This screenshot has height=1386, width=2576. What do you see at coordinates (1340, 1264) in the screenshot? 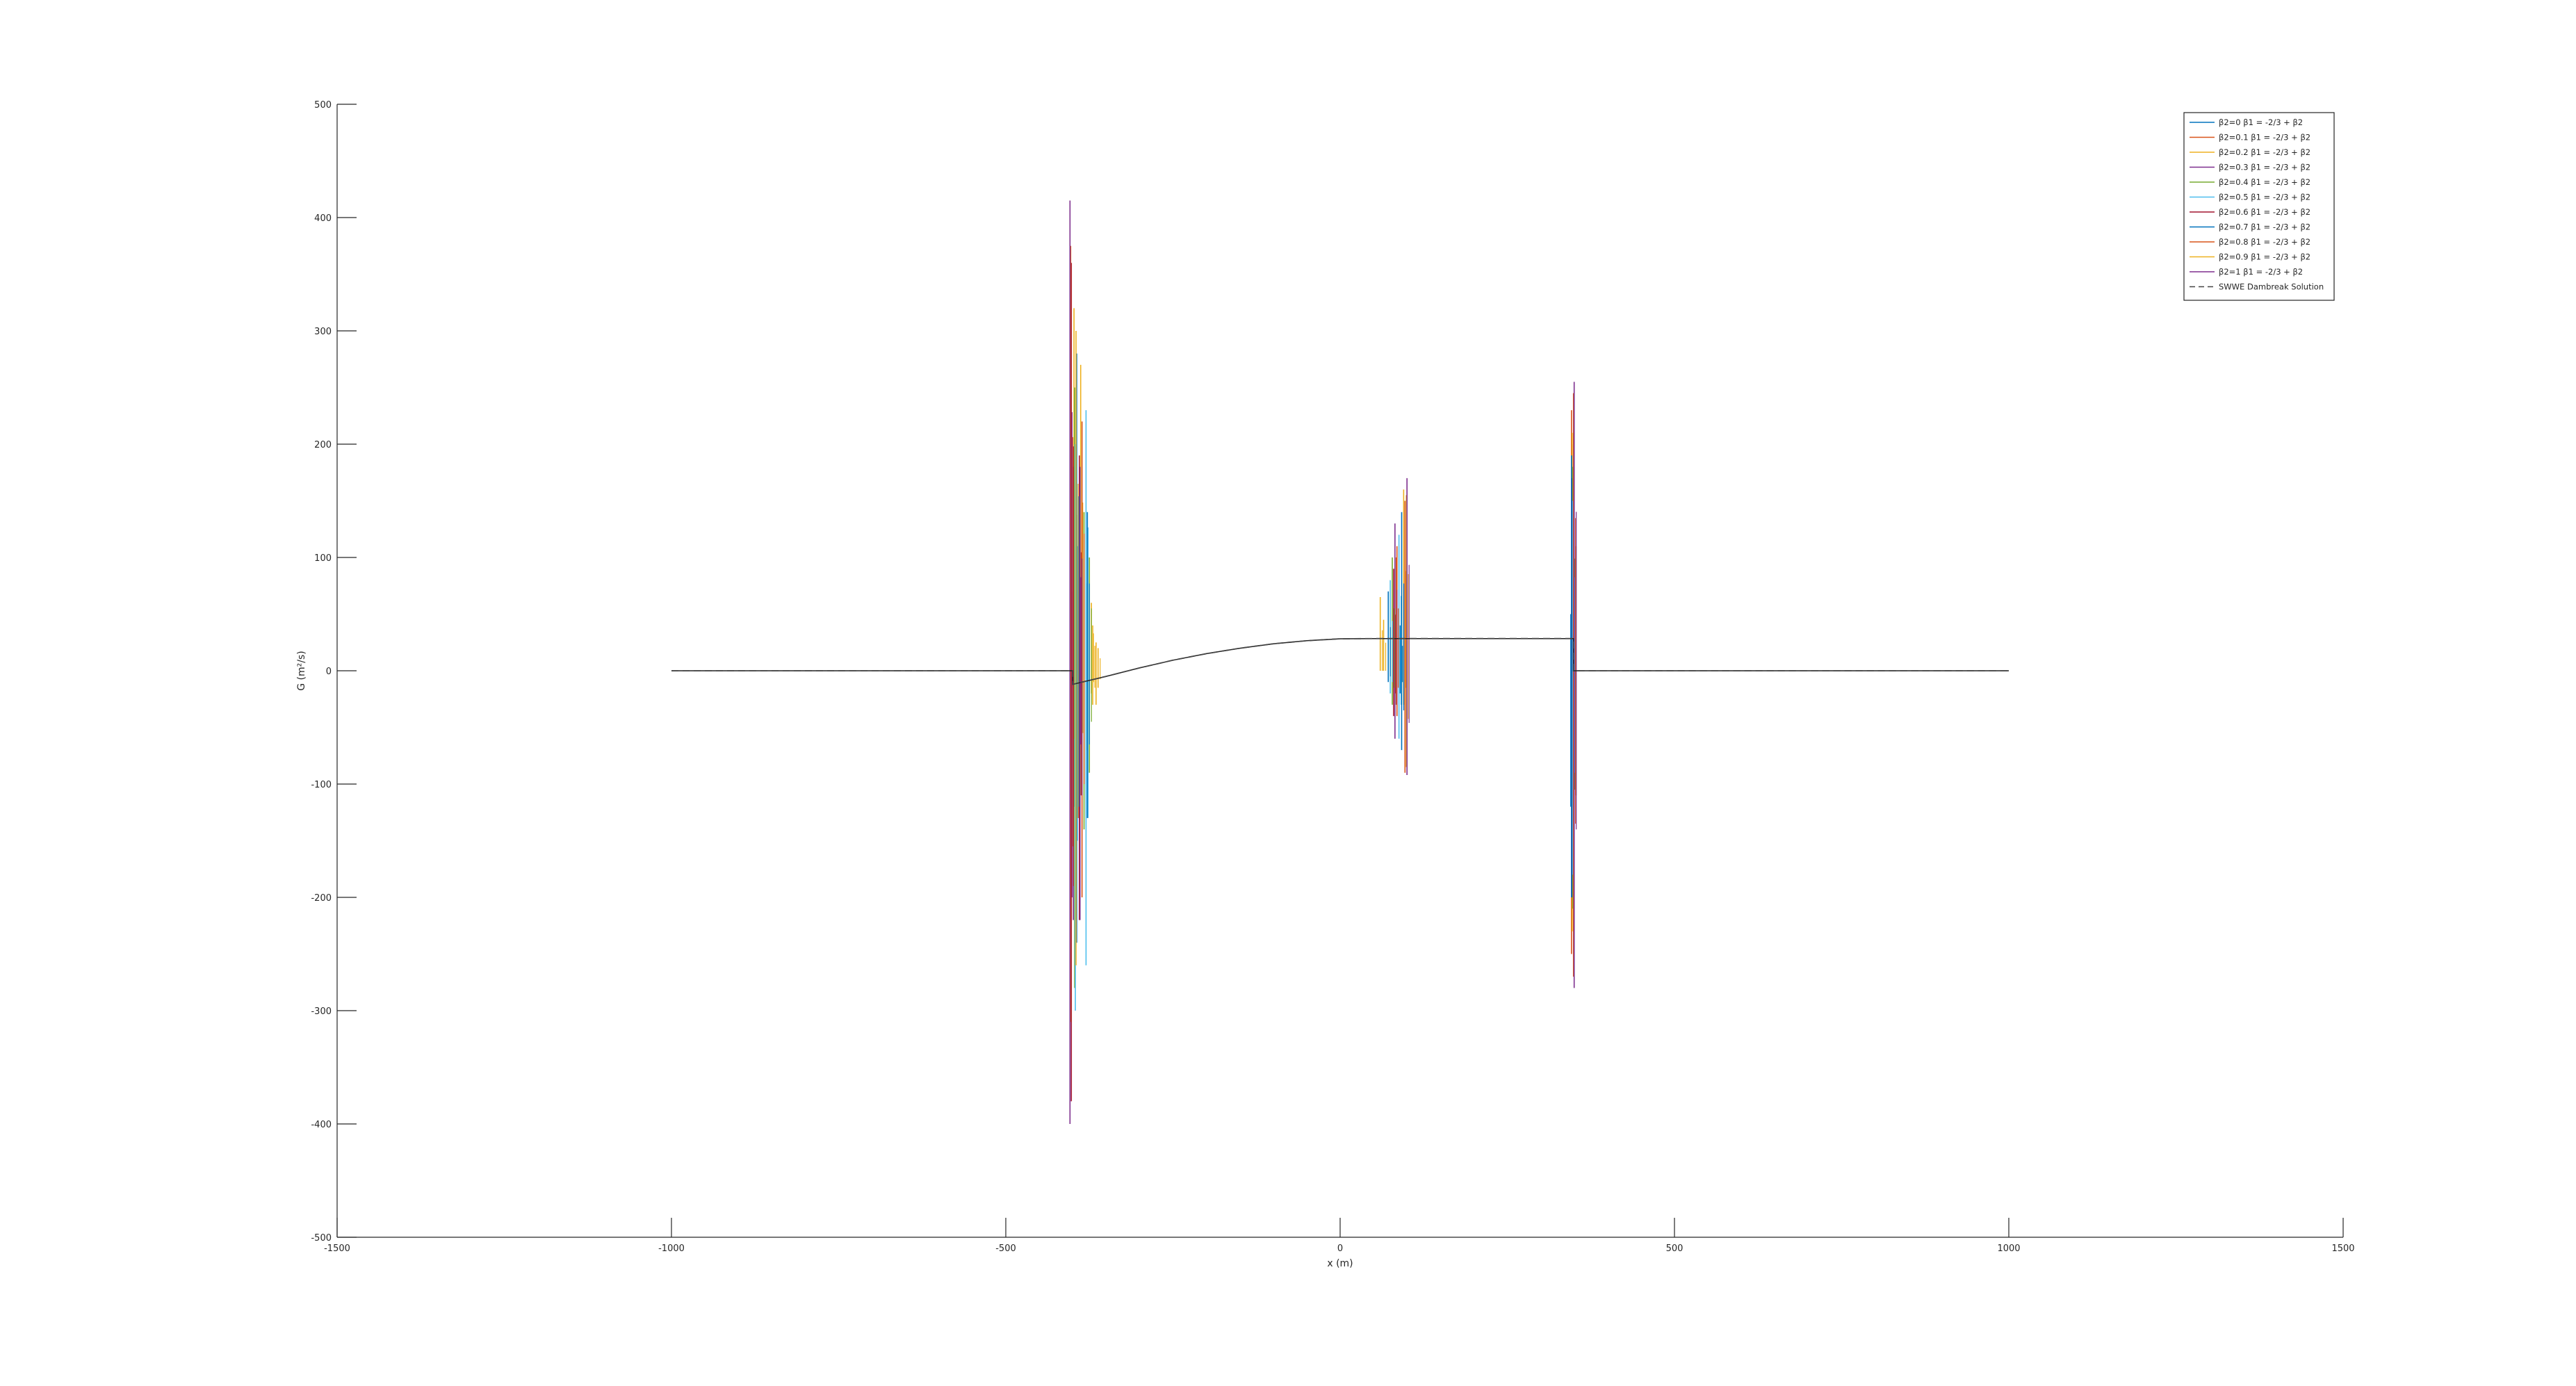
I see `x-axis-label: x (m)` at bounding box center [1340, 1264].